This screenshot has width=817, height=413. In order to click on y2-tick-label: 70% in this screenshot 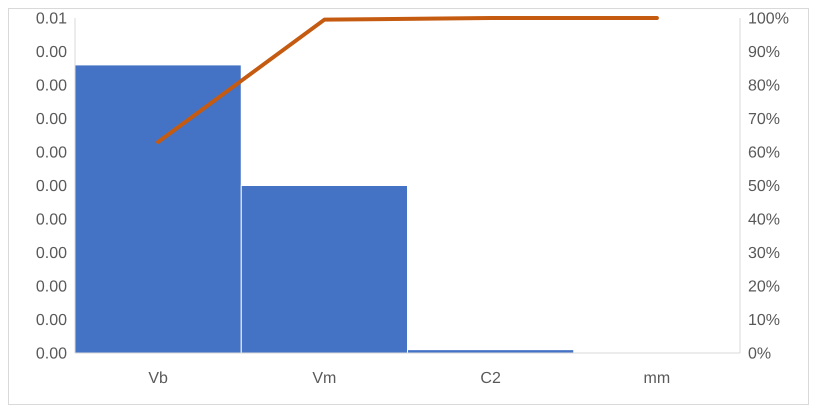, I will do `click(764, 119)`.